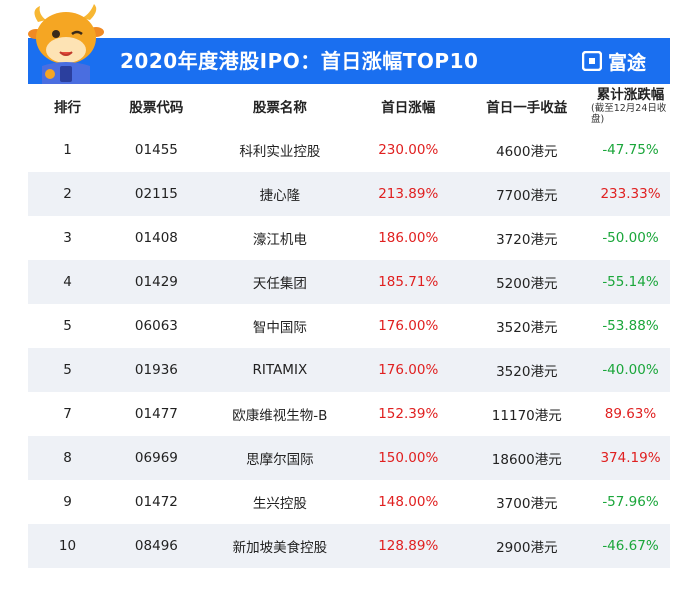  What do you see at coordinates (67, 108) in the screenshot?
I see `header-rank: 排行` at bounding box center [67, 108].